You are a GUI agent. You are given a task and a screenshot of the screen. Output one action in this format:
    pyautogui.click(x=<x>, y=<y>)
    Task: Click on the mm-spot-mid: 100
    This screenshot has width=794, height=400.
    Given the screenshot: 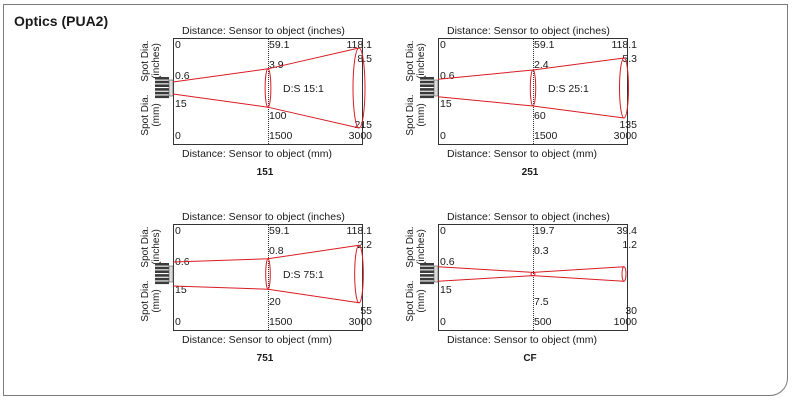 What is the action you would take?
    pyautogui.click(x=278, y=116)
    